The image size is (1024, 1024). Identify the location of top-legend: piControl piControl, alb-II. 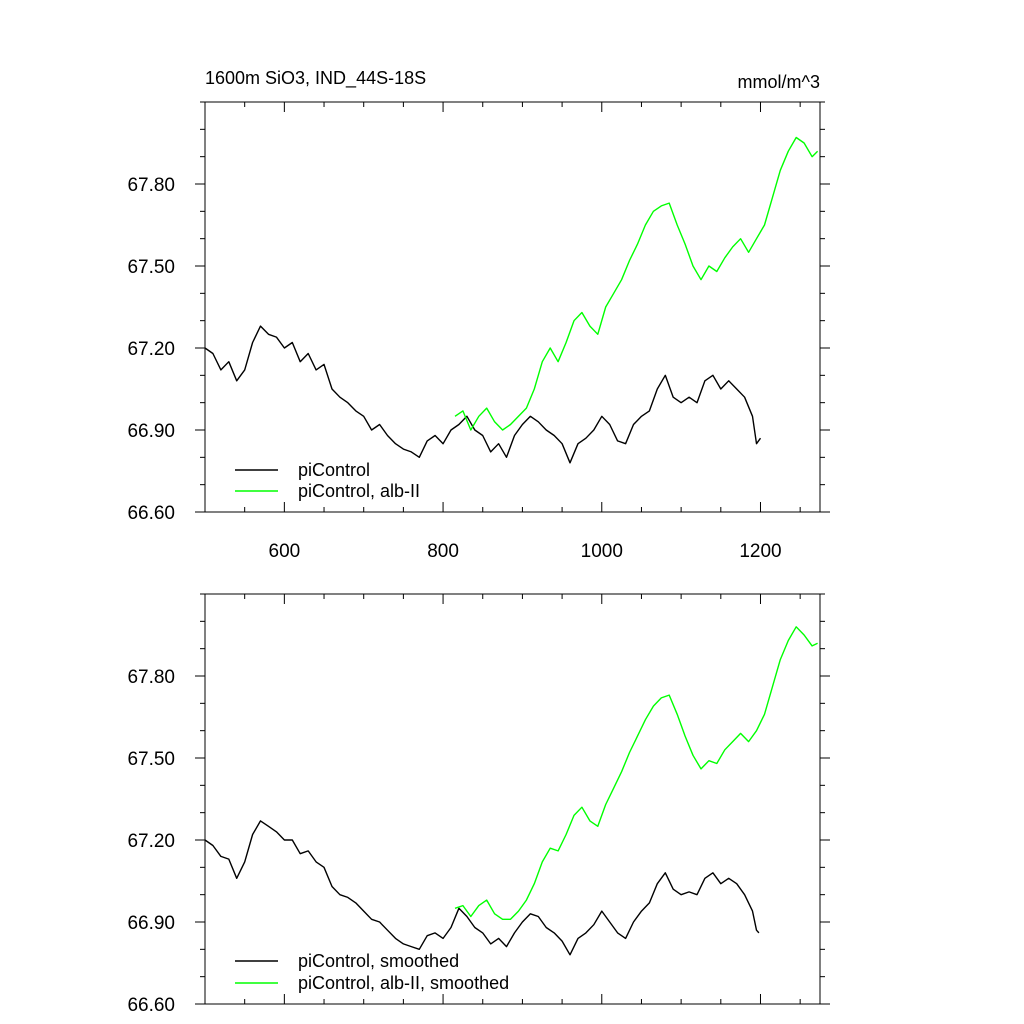
(327, 480).